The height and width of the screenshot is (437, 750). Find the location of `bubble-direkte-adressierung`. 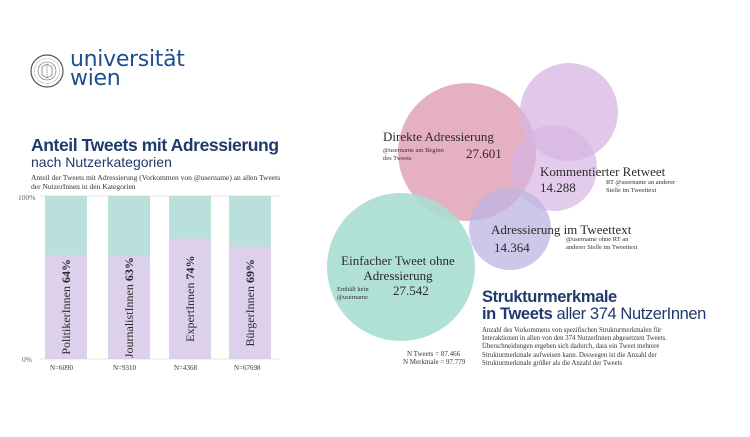

bubble-direkte-adressierung is located at coordinates (467, 152).